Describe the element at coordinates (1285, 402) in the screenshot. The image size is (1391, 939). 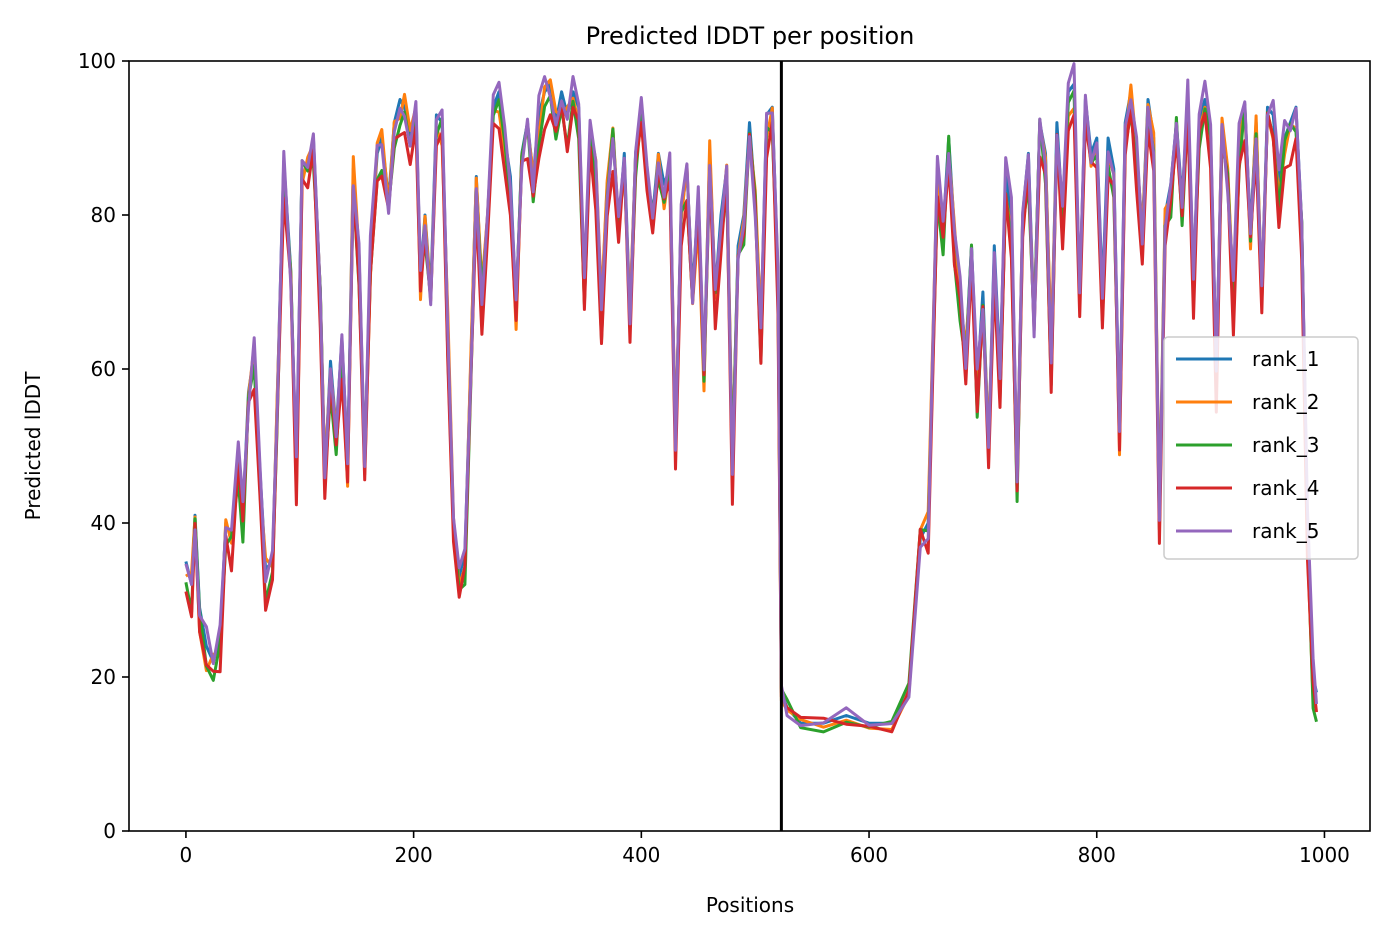
I see `legend-label-rank_2: rank_2` at that location.